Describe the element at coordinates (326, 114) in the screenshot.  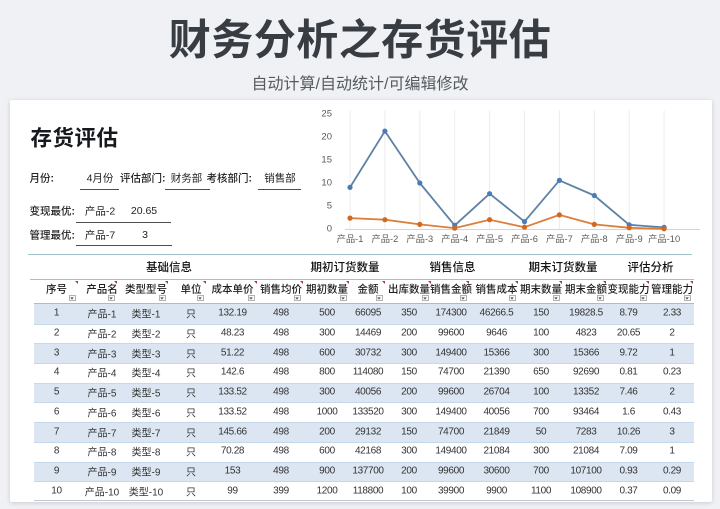
I see `svg-text: 25` at that location.